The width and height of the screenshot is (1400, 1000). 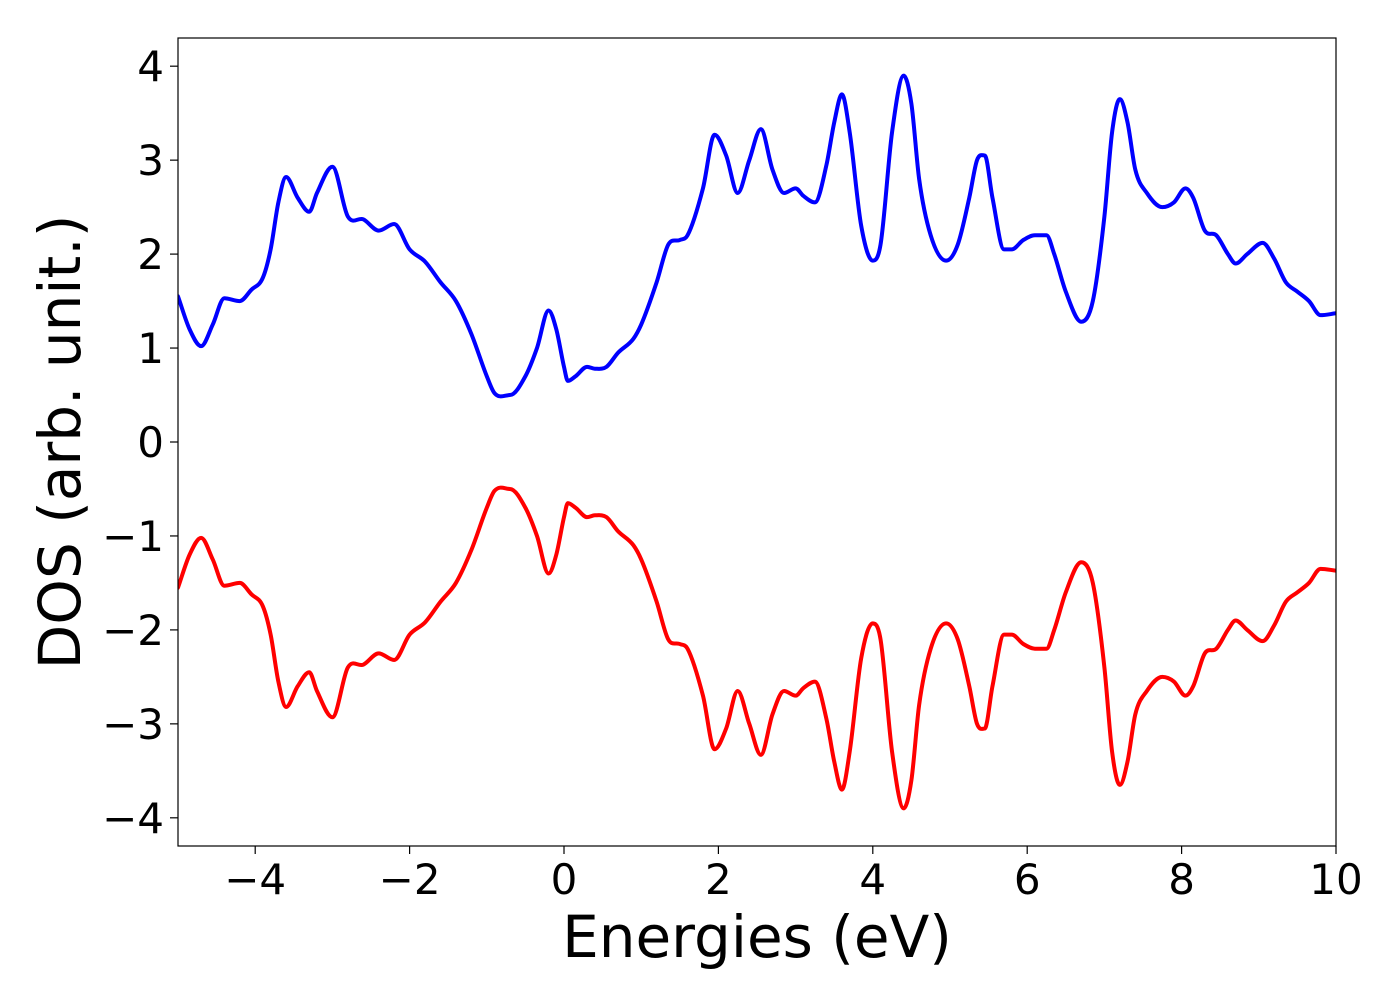 I want to click on x-axis: −4 −2 0 2 4 6 8 10, so click(x=793, y=875).